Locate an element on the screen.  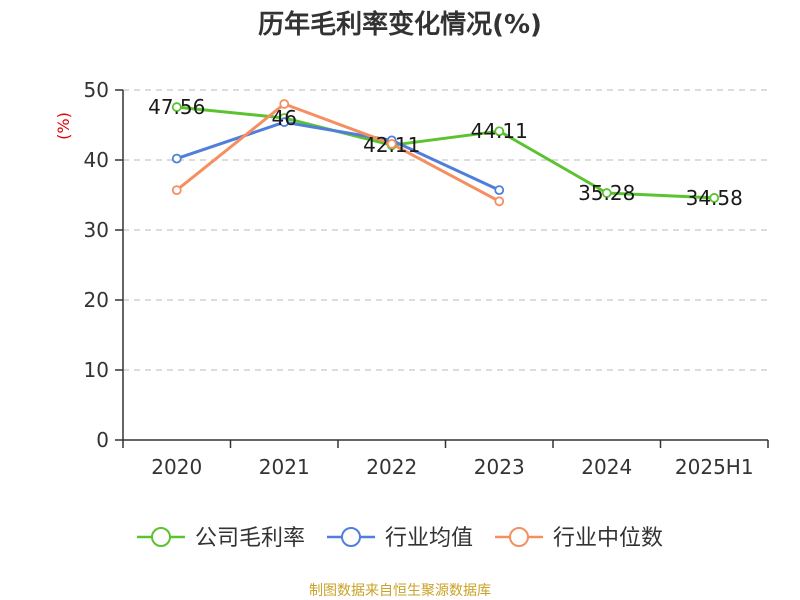
y-tick-label-50: 50 is located at coordinates (96, 90).